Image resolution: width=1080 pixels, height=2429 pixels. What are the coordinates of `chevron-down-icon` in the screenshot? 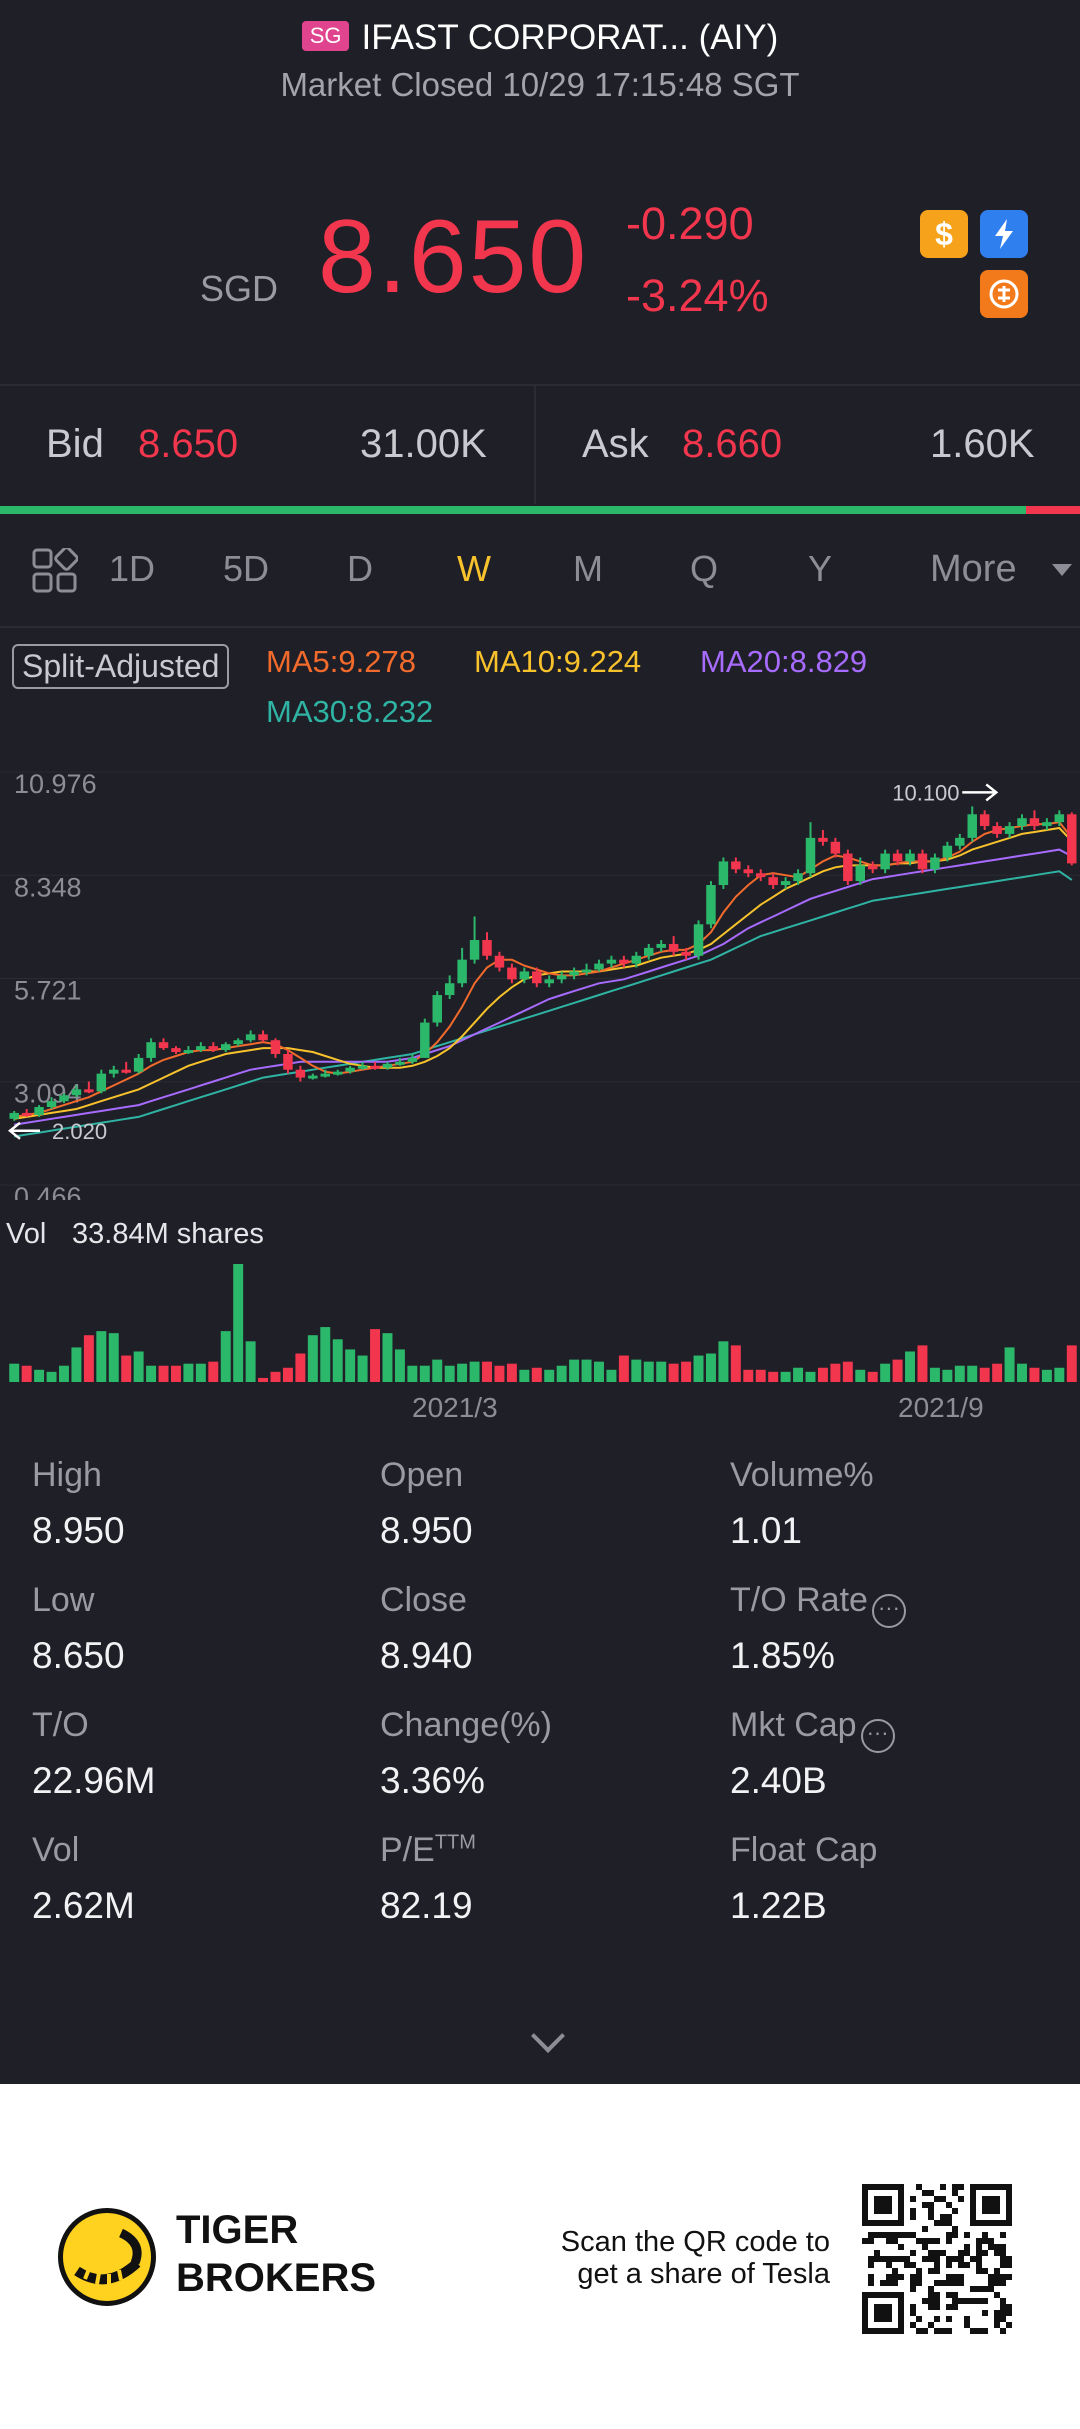 It's located at (548, 2036).